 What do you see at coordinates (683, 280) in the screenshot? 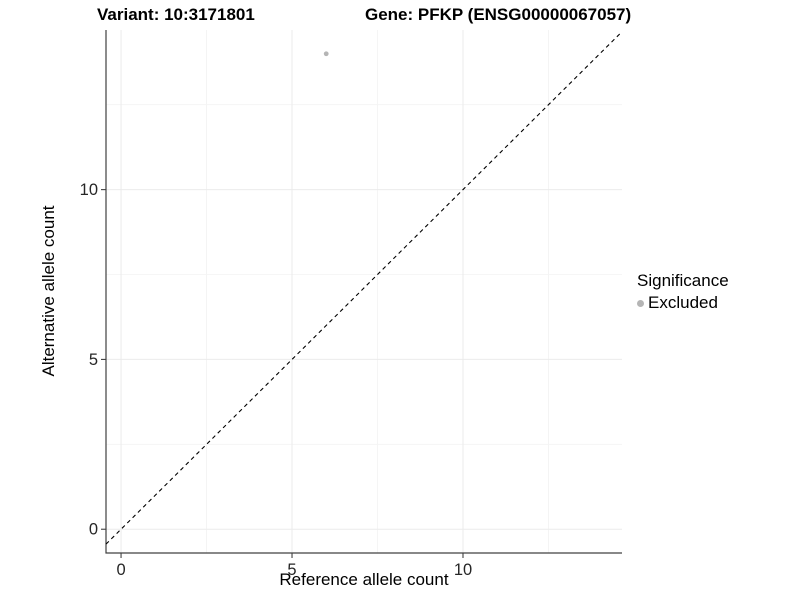
I see `legend-title: Significance` at bounding box center [683, 280].